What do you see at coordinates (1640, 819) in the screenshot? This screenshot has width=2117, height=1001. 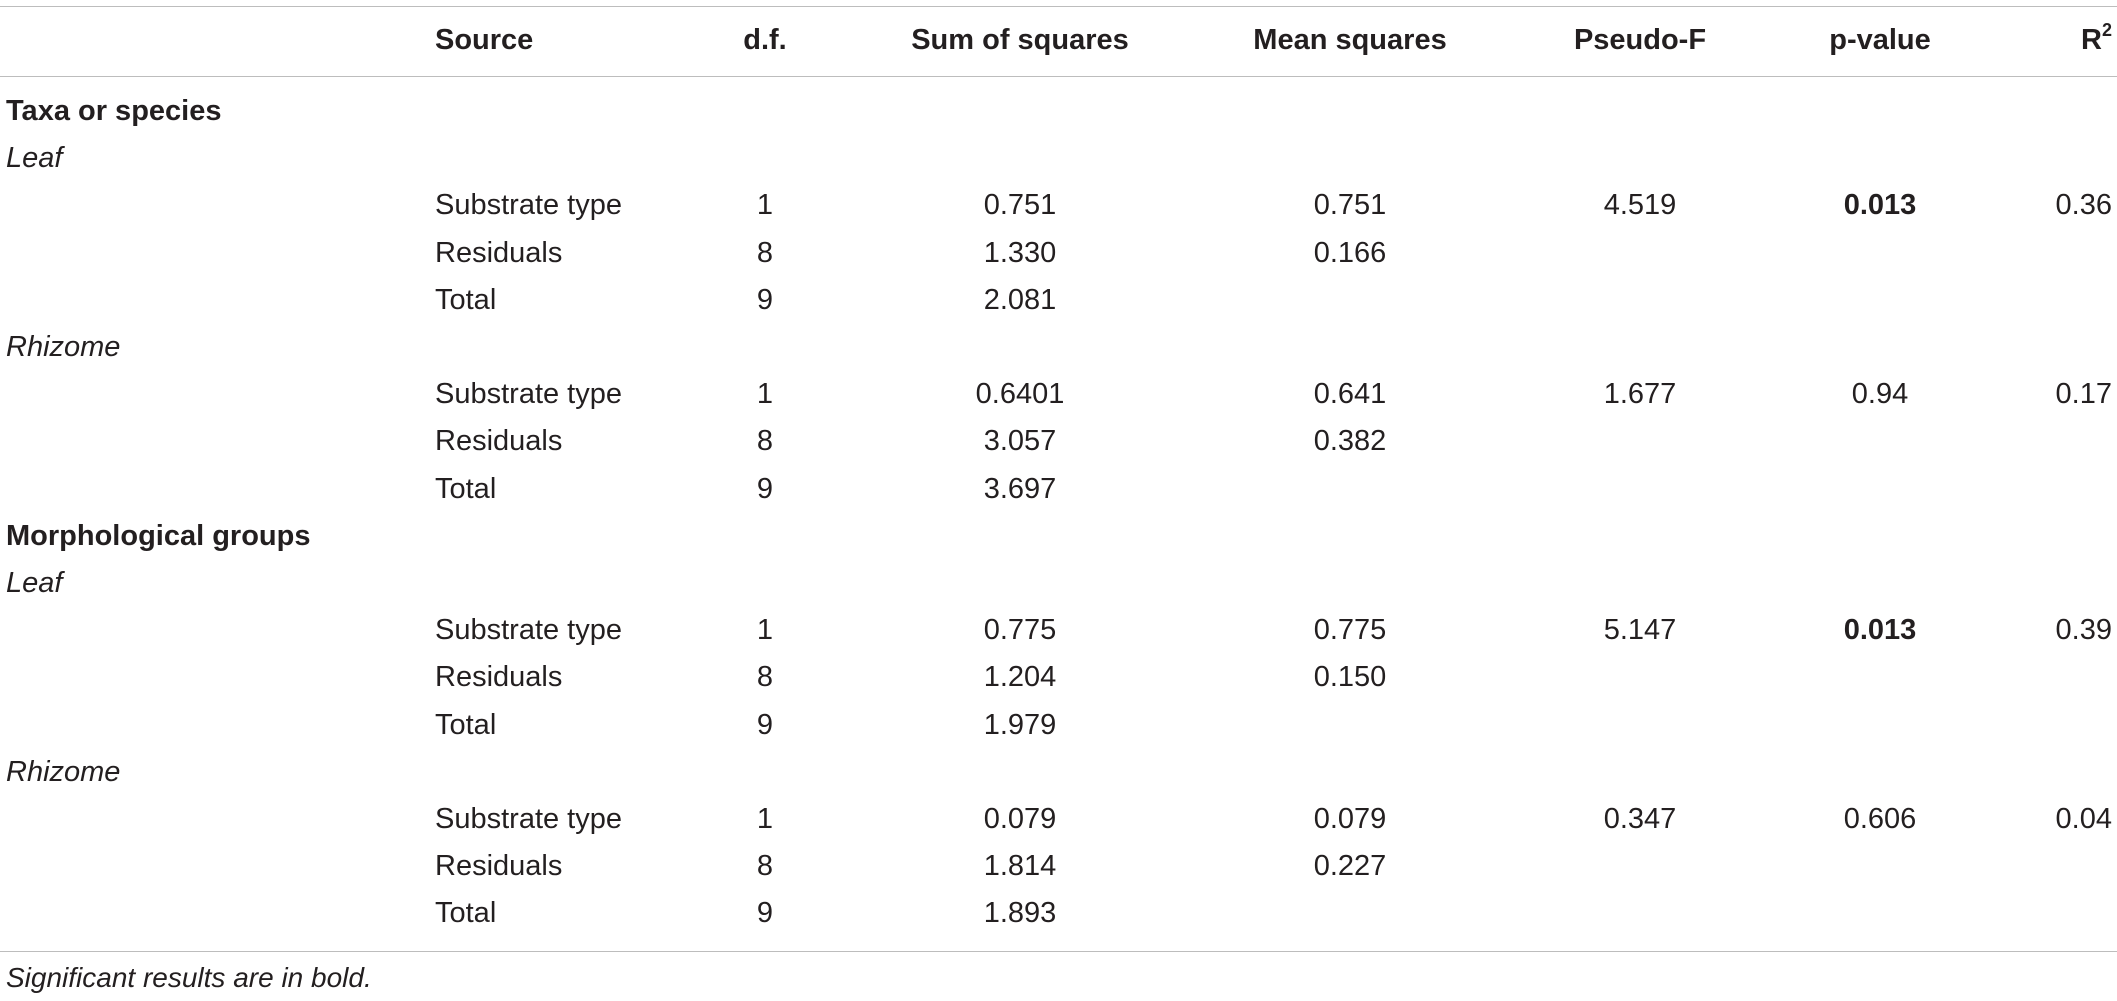 I see `pseudo-f-cell: 0.347` at bounding box center [1640, 819].